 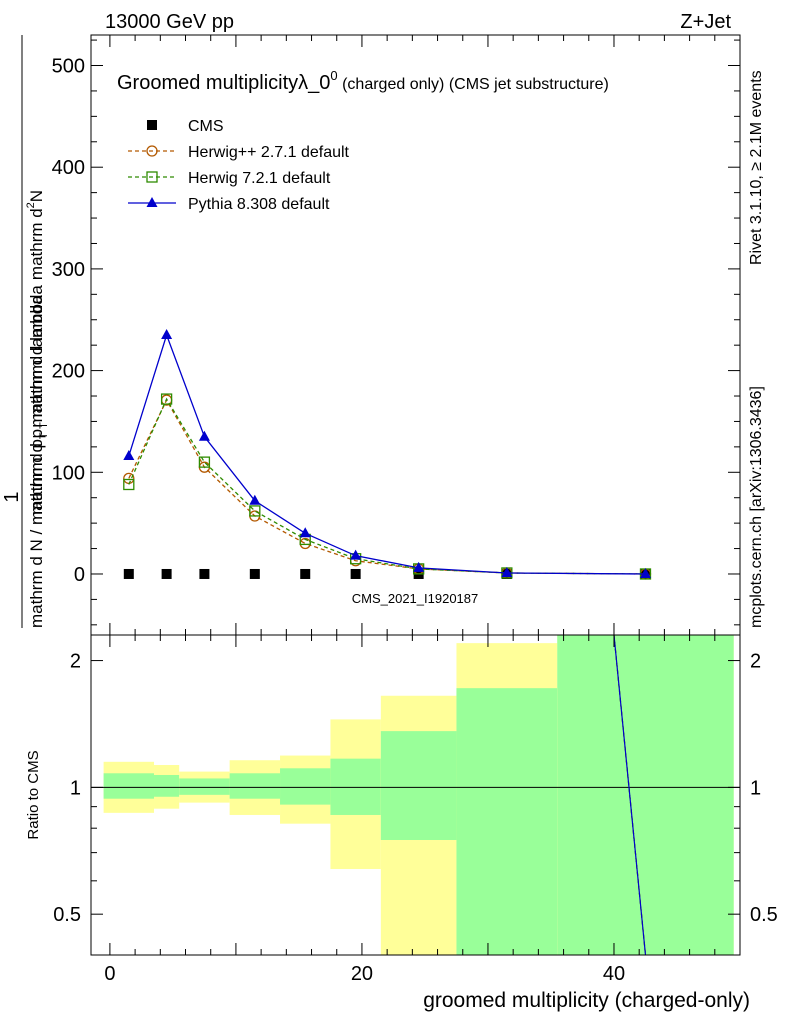 What do you see at coordinates (755, 788) in the screenshot?
I see `ratio-y-tick-label-right: 1` at bounding box center [755, 788].